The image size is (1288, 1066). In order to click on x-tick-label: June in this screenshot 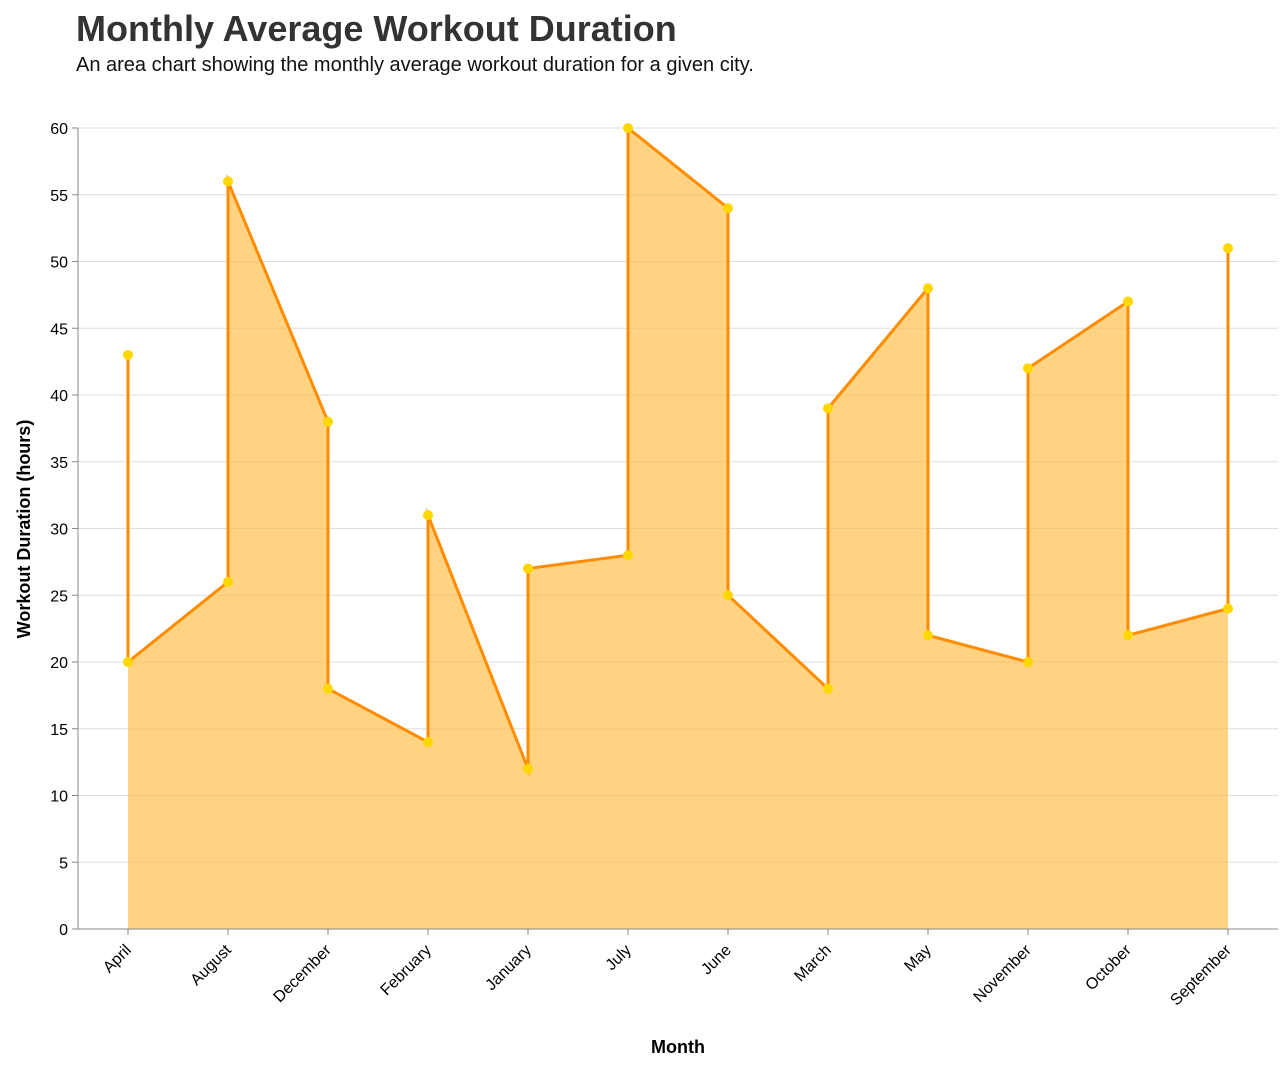, I will do `click(716, 960)`.